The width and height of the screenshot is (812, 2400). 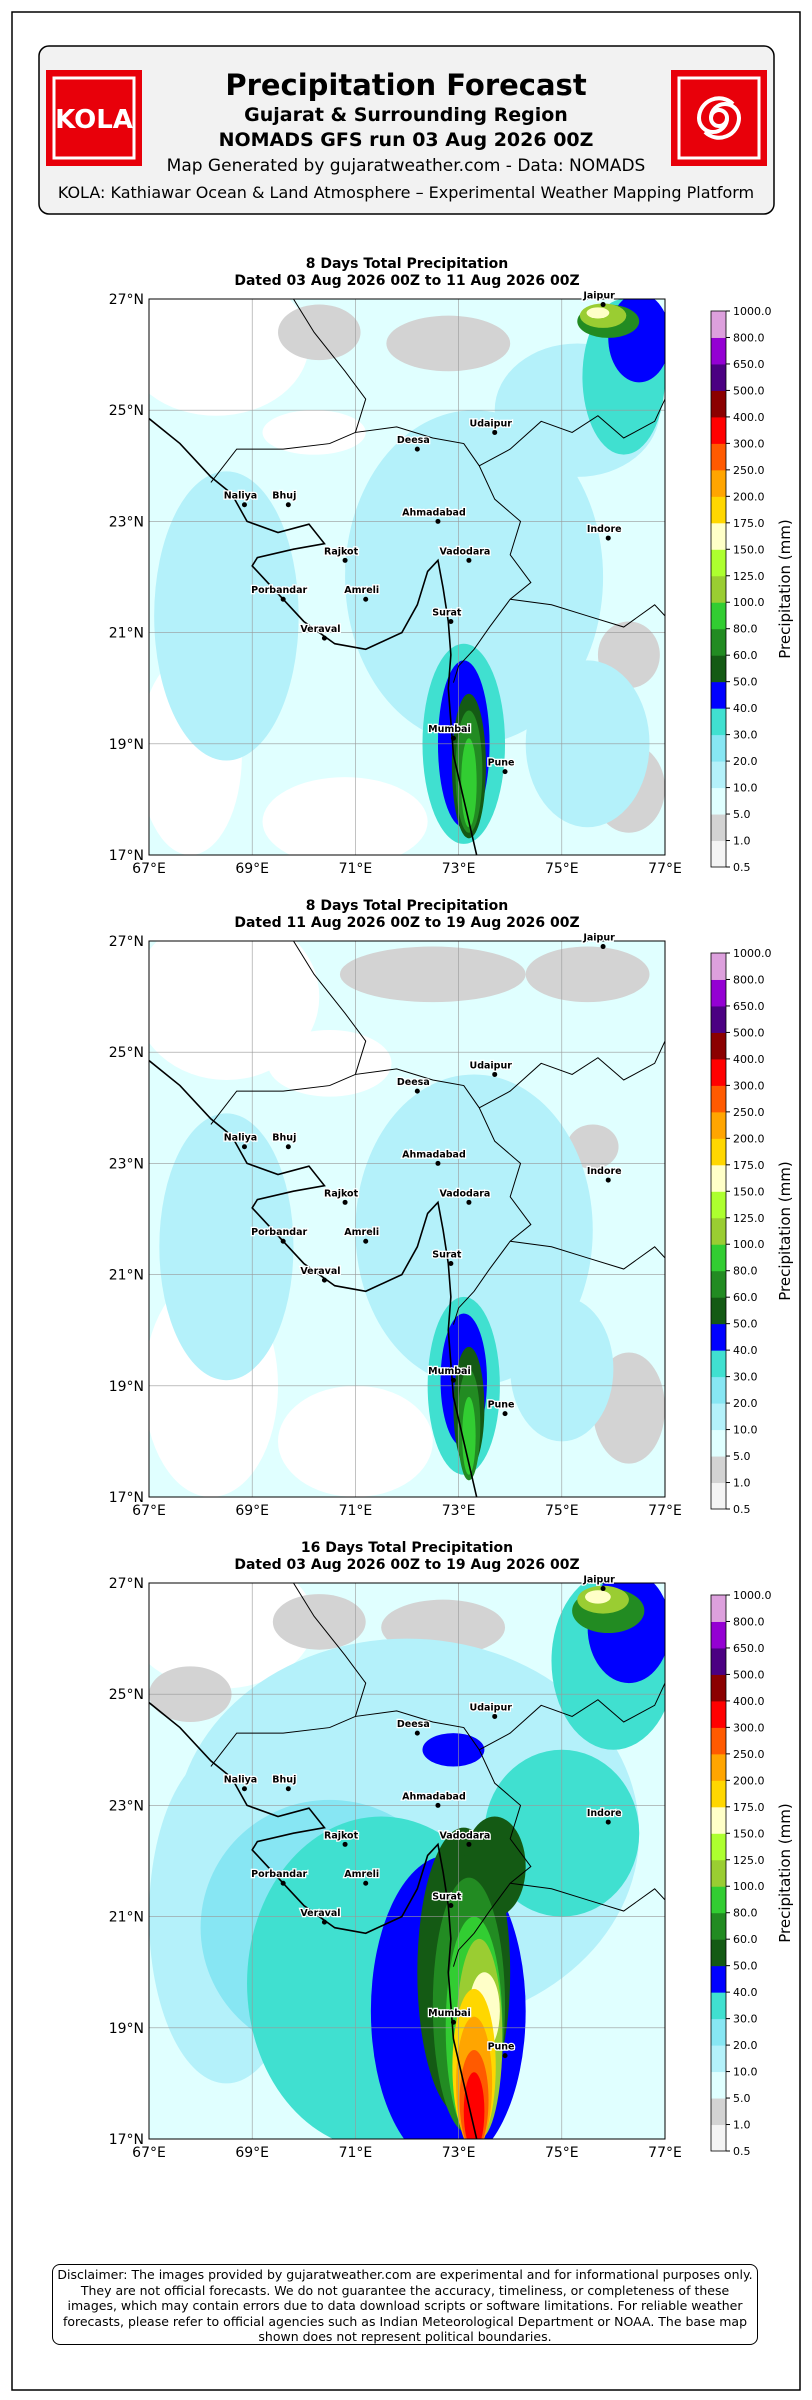 I want to click on colorbar-tick-label: 300.0, so click(x=749, y=443).